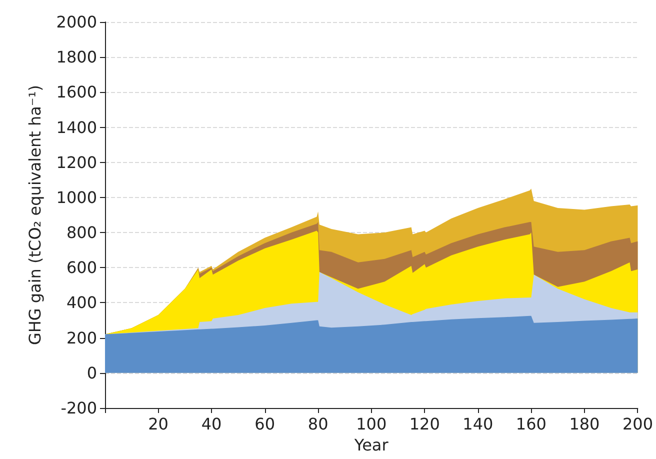  What do you see at coordinates (584, 424) in the screenshot?
I see `x-tick-label: 180` at bounding box center [584, 424].